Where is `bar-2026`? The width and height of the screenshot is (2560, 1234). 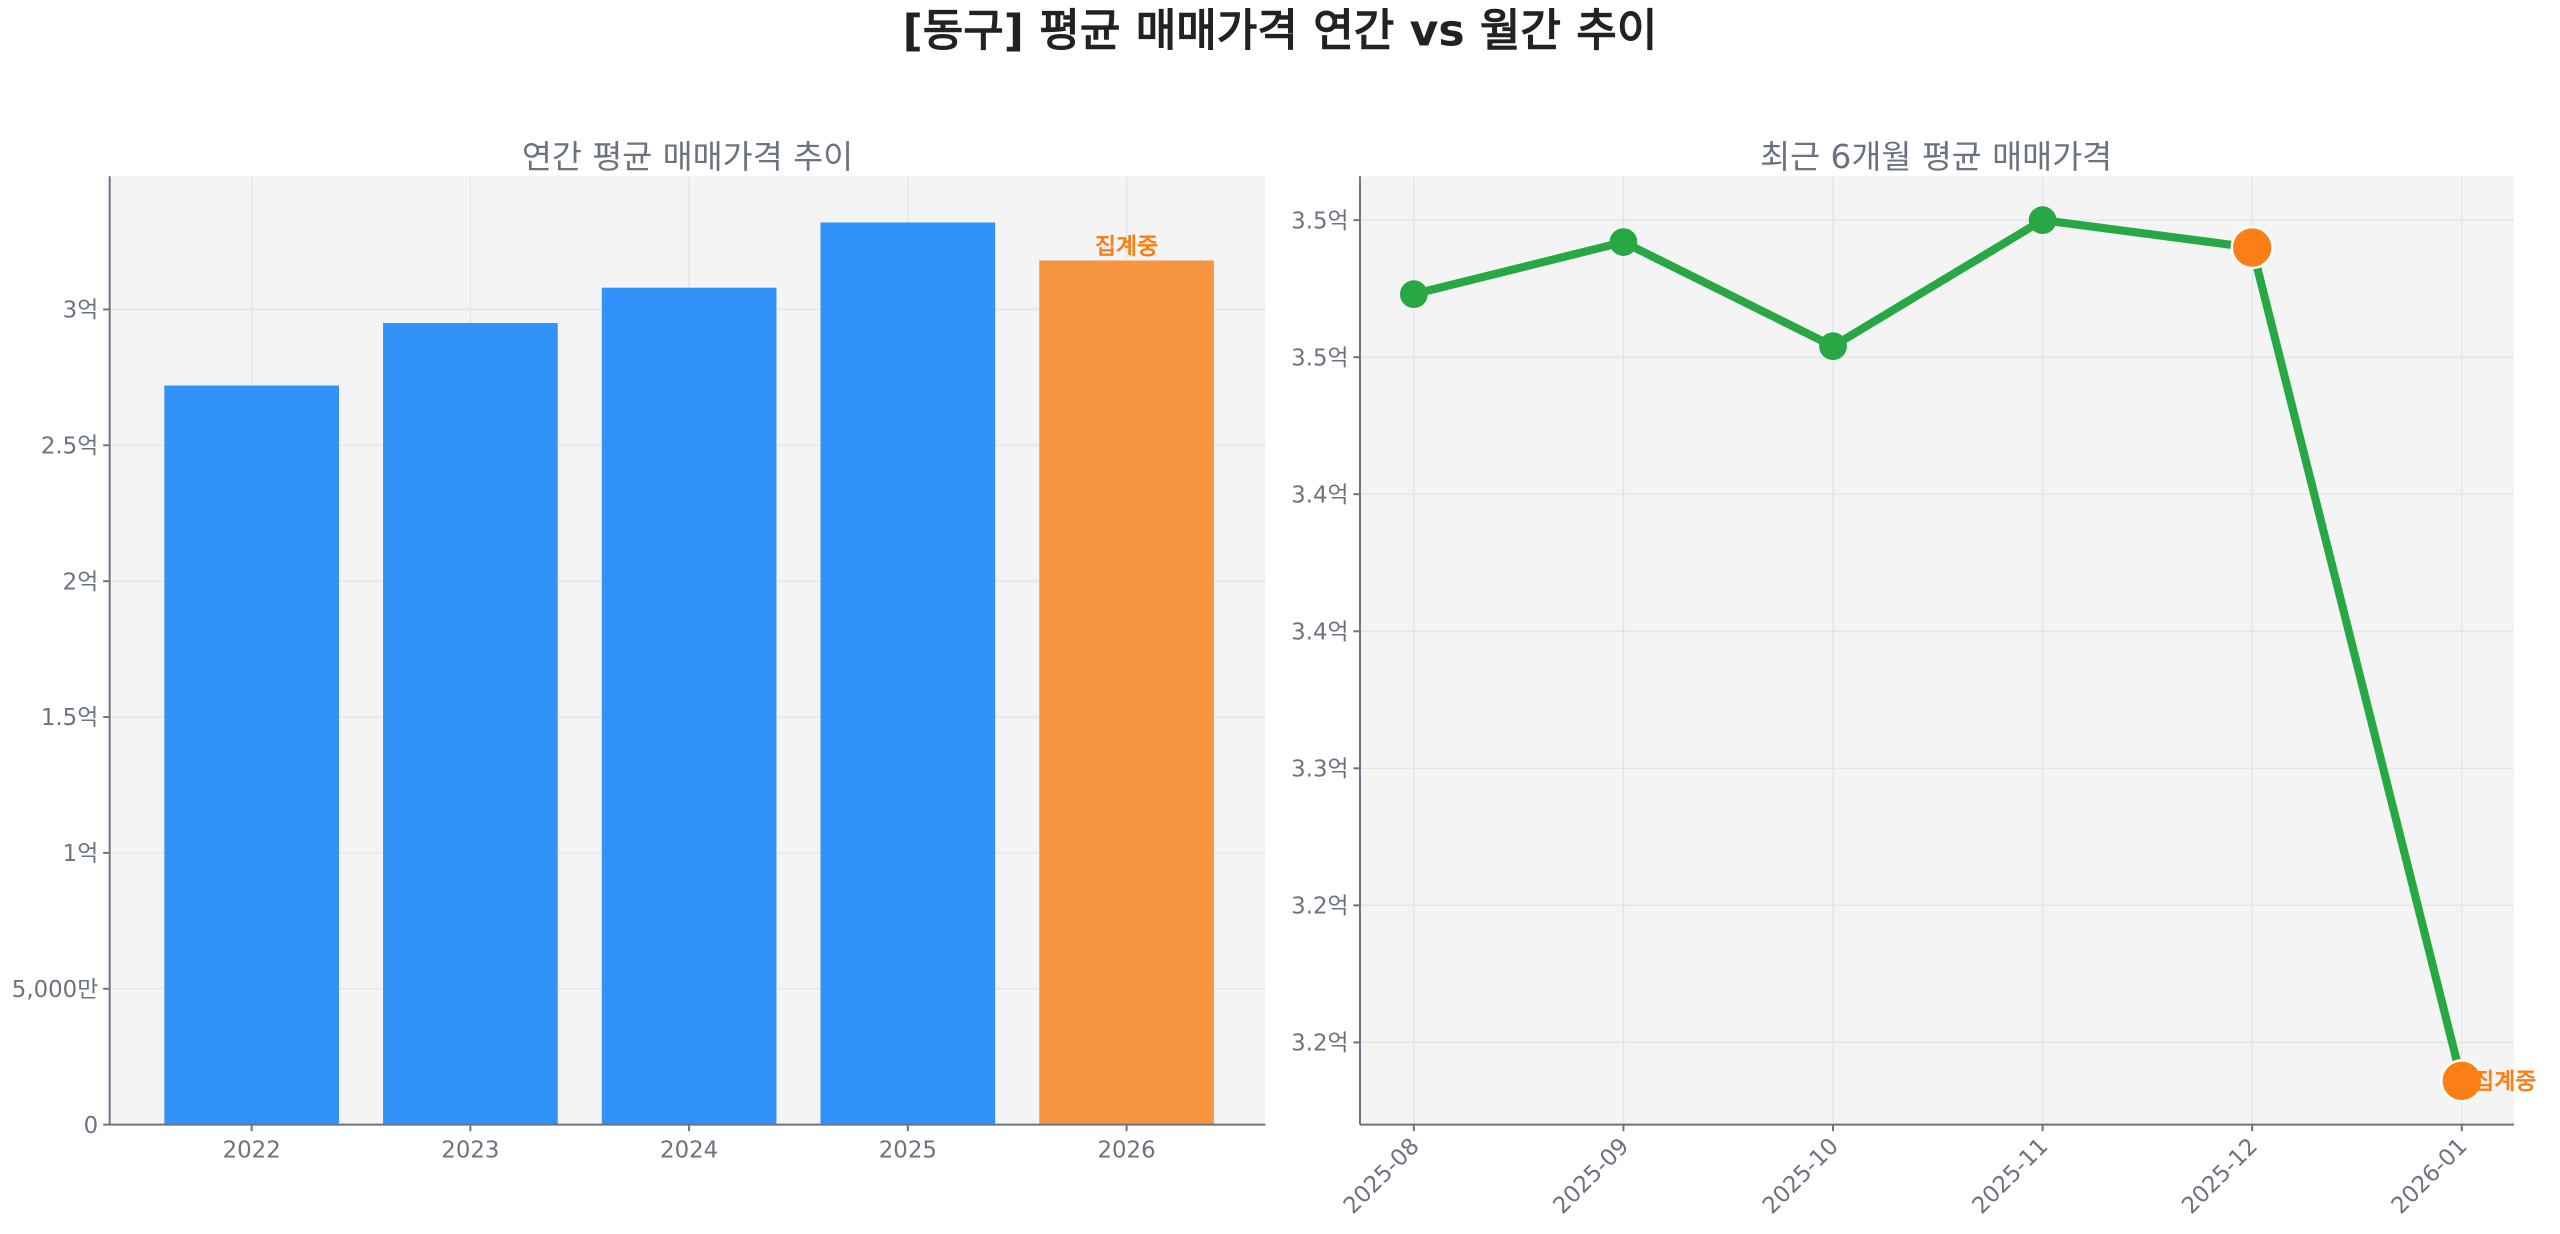
bar-2026 is located at coordinates (1126, 692).